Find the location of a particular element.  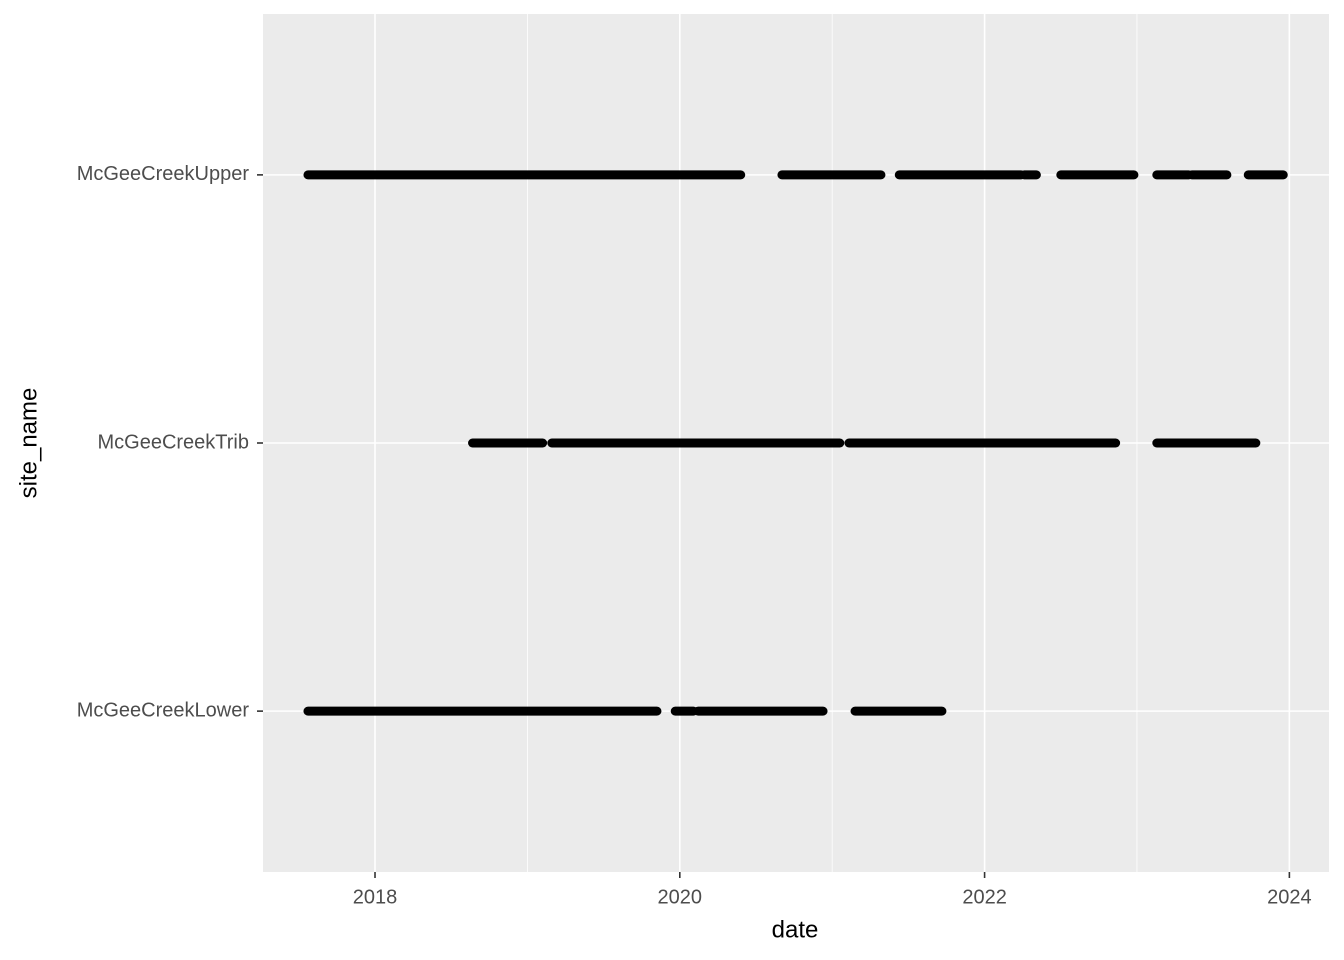

x-axis-title: date is located at coordinates (795, 929).